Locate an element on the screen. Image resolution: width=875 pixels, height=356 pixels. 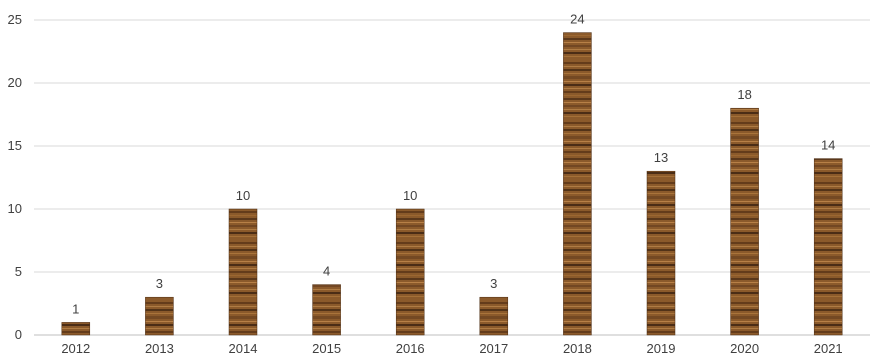
y-tick-label: 15 is located at coordinates (15, 145).